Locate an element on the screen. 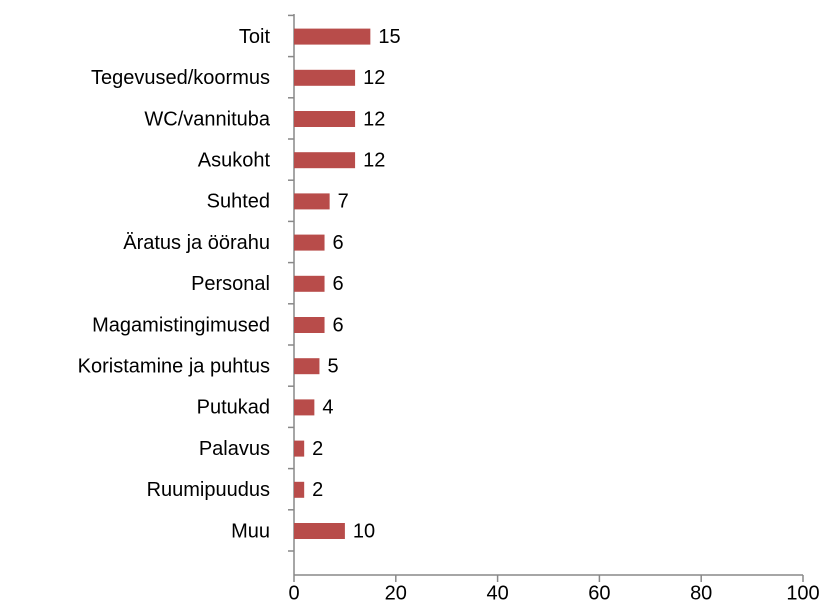  y-tick-label: Palavus is located at coordinates (234, 449).